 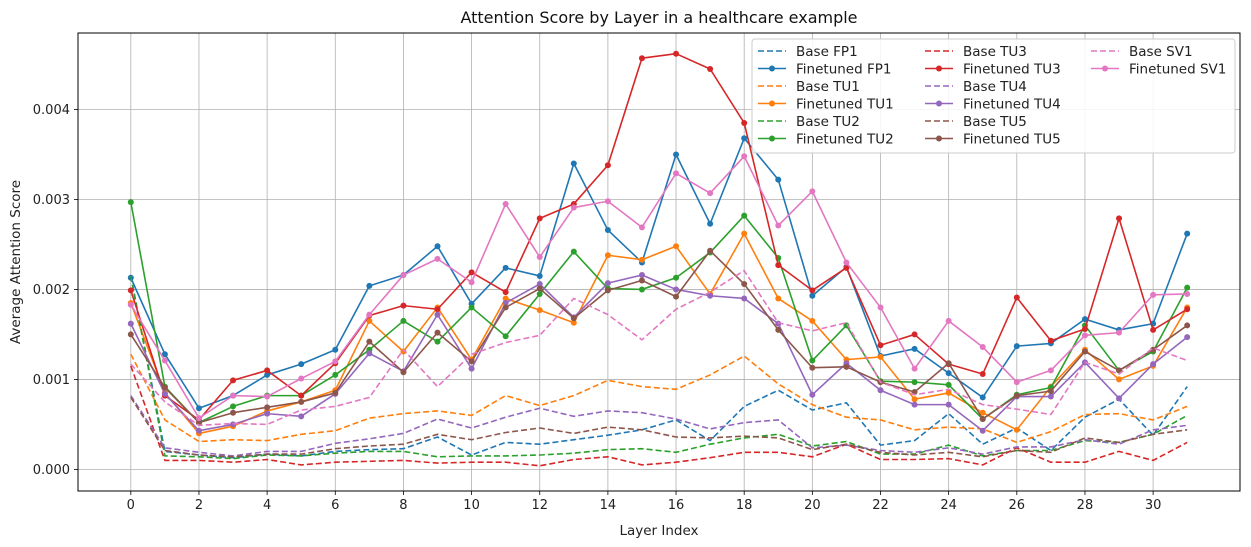 What do you see at coordinates (744, 505) in the screenshot?
I see `x-tick-label: 18` at bounding box center [744, 505].